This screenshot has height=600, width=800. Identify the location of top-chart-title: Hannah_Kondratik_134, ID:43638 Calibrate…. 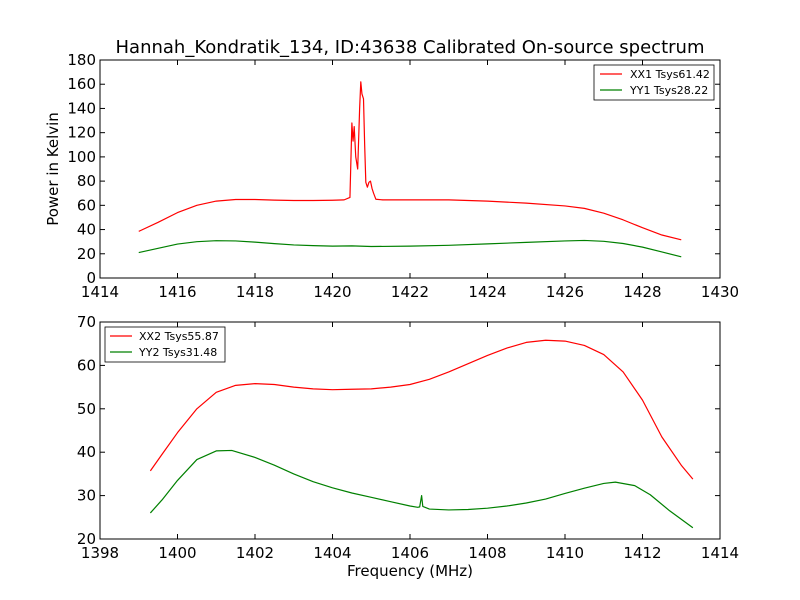
(410, 47).